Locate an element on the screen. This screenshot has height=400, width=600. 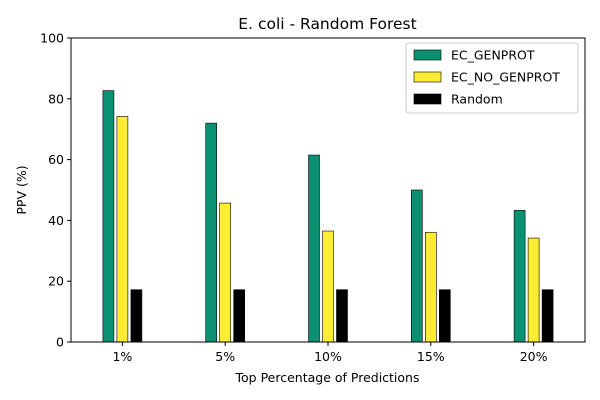
x-tick-label: 20% is located at coordinates (534, 356).